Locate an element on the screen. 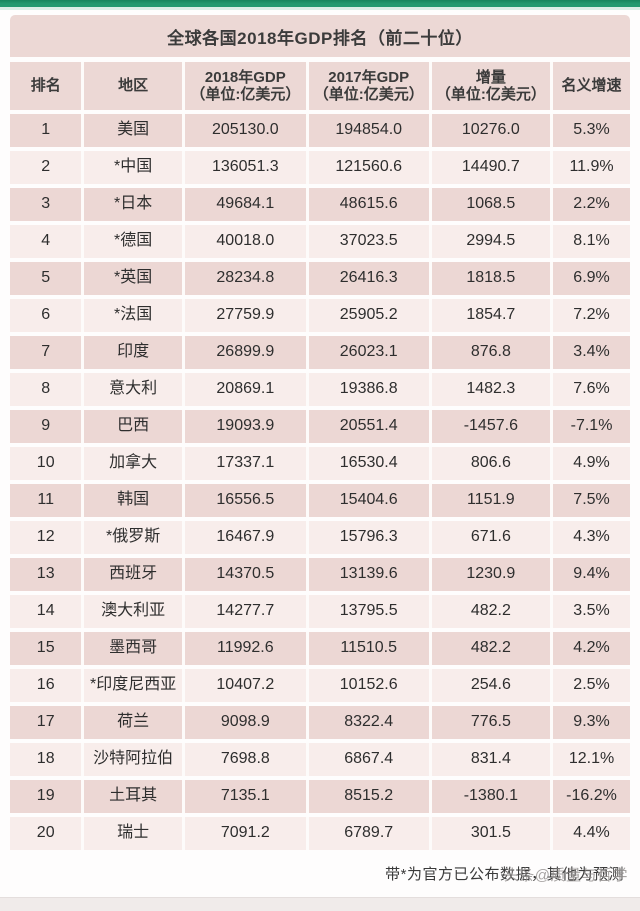 This screenshot has width=640, height=911. delta-cell: 254.6 is located at coordinates (492, 685).